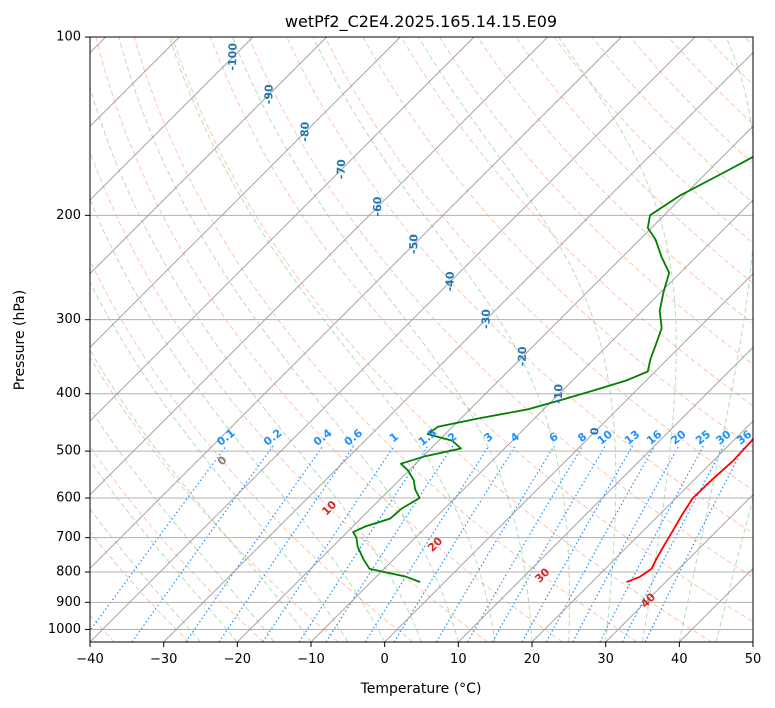 The width and height of the screenshot is (775, 708). What do you see at coordinates (385, 659) in the screenshot?
I see `x-tick-label: 0` at bounding box center [385, 659].